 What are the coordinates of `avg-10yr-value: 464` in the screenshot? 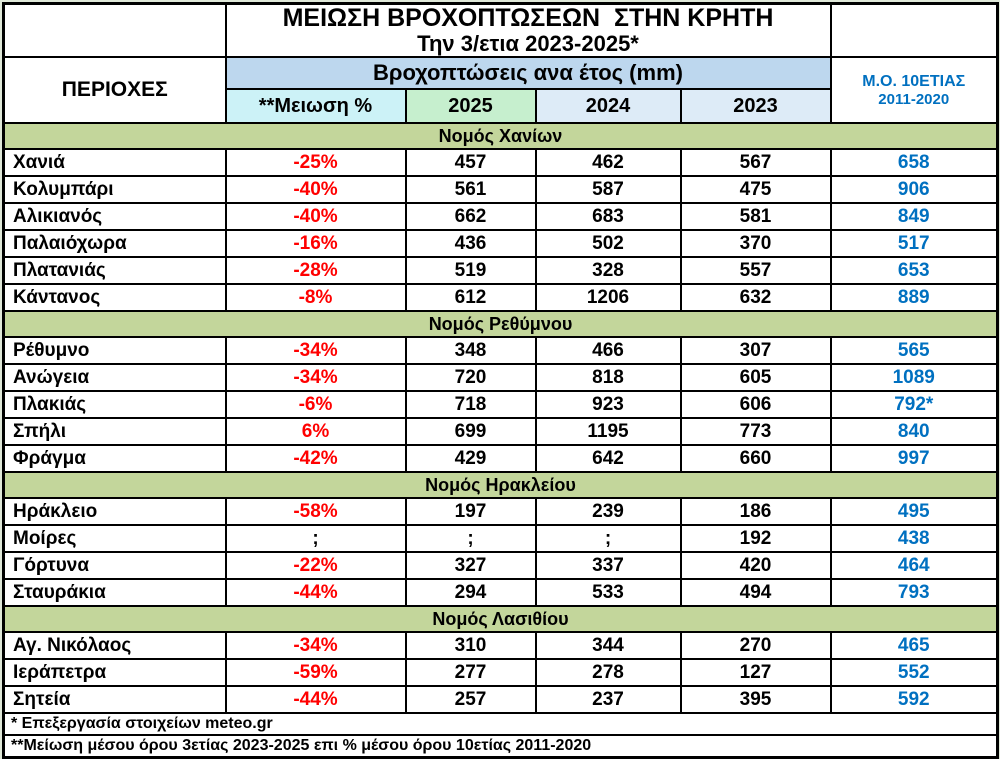 It's located at (914, 565).